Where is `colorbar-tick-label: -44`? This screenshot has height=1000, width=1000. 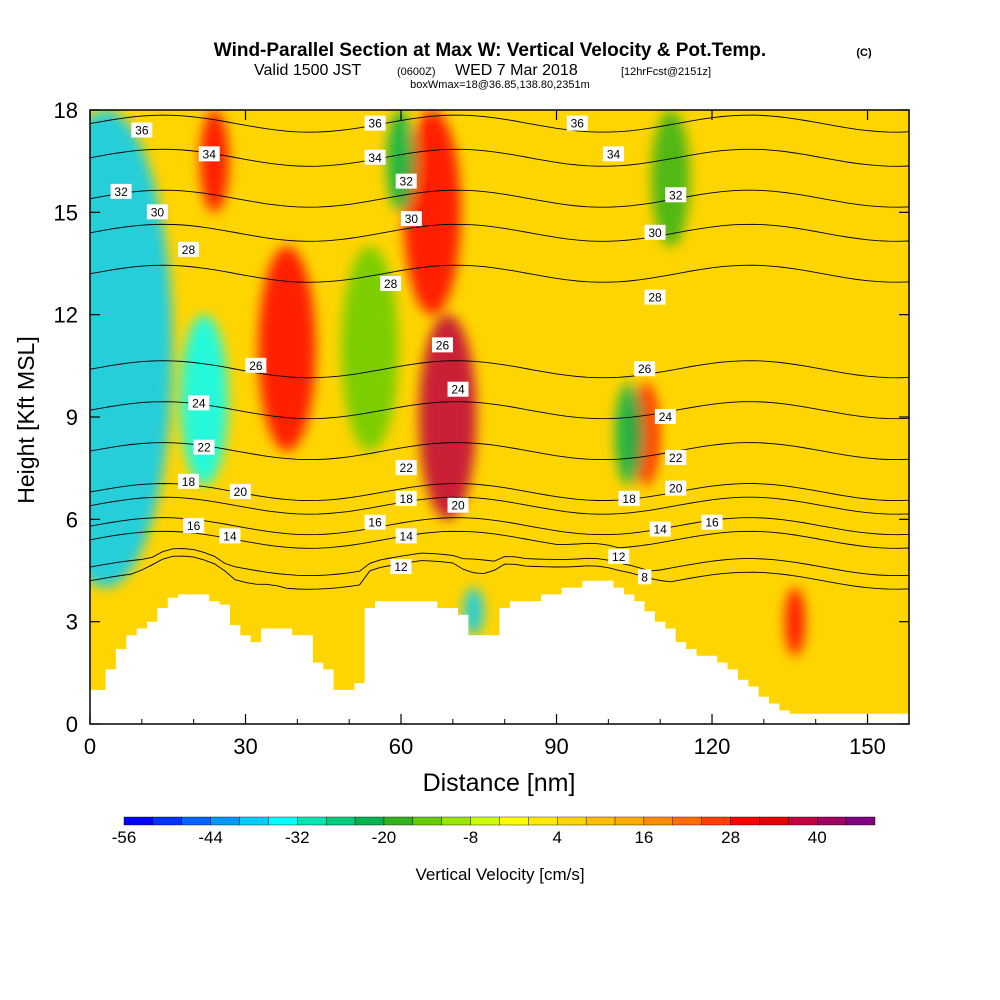
colorbar-tick-label: -44 is located at coordinates (210, 837).